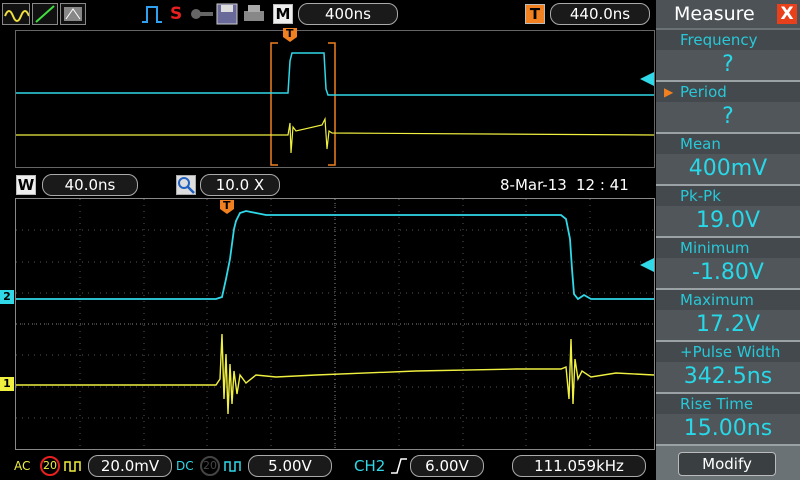 This screenshot has height=480, width=800. What do you see at coordinates (130, 466) in the screenshot?
I see `ch1-scale-readout: 20.0mV` at bounding box center [130, 466].